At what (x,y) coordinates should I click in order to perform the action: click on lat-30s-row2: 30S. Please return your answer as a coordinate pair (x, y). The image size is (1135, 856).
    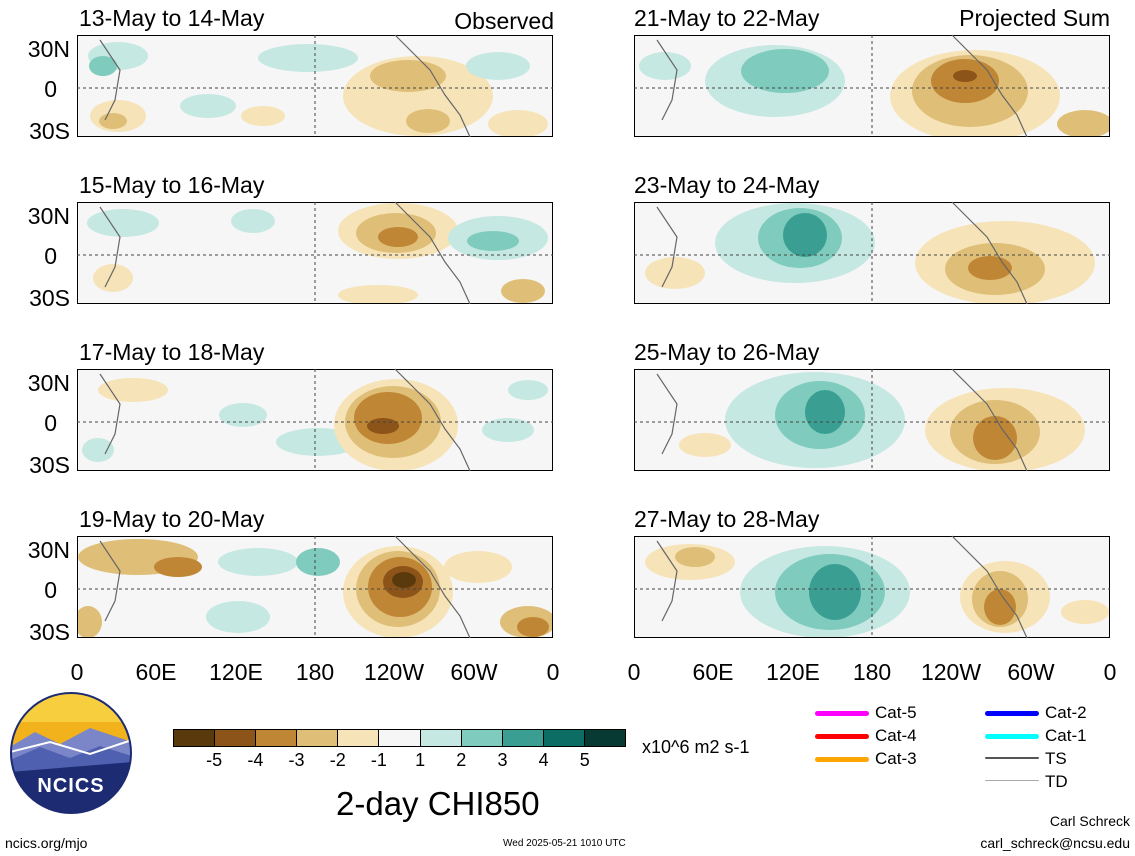
    Looking at the image, I should click on (49, 298).